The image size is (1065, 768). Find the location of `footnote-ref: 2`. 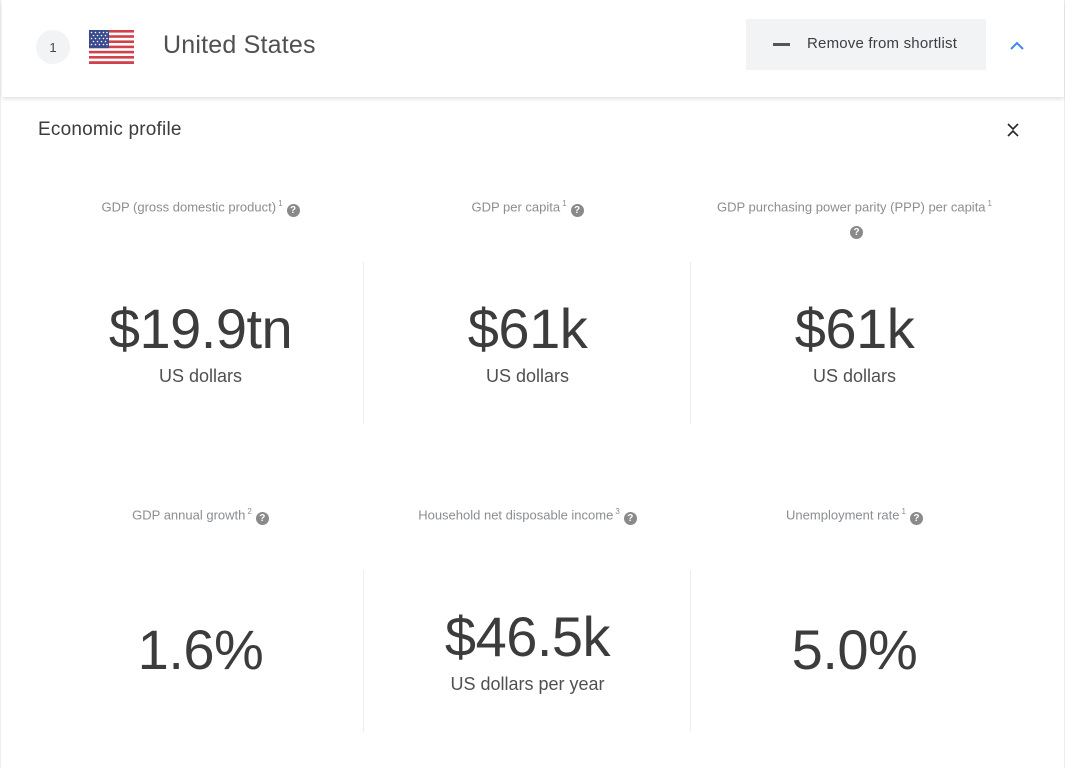

footnote-ref: 2 is located at coordinates (249, 511).